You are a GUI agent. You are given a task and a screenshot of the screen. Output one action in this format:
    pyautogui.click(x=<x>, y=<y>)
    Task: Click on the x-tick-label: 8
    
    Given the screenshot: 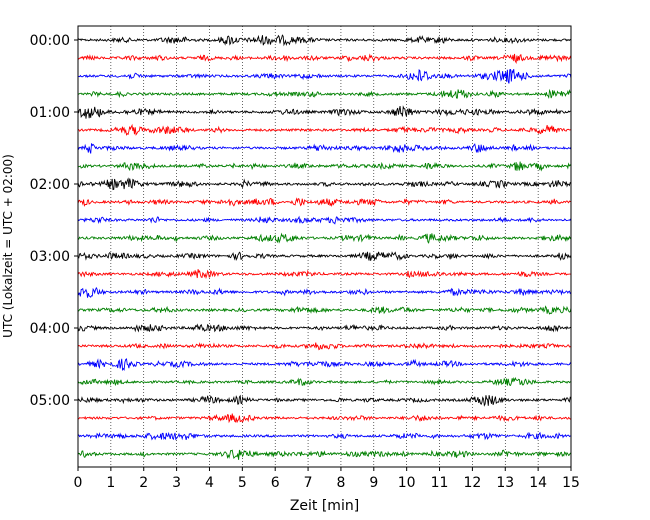 What is the action you would take?
    pyautogui.click(x=340, y=483)
    